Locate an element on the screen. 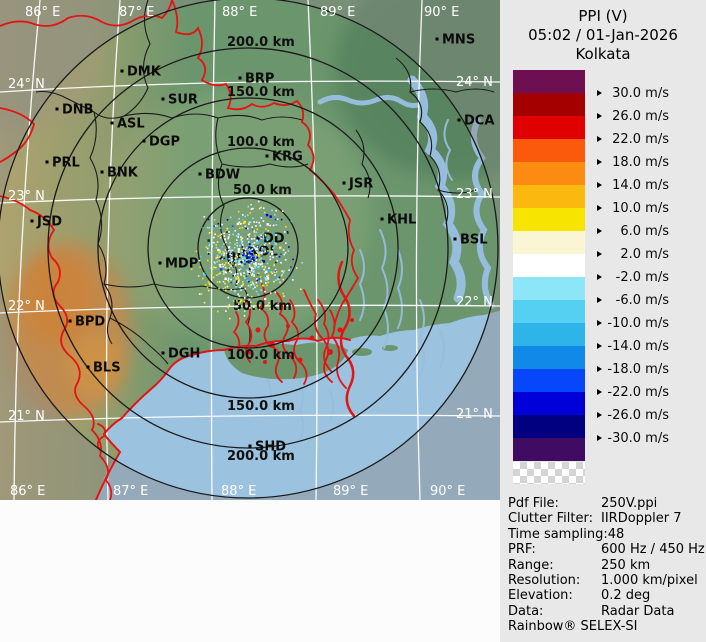 This screenshot has height=642, width=706. city-label: BLS is located at coordinates (107, 368).